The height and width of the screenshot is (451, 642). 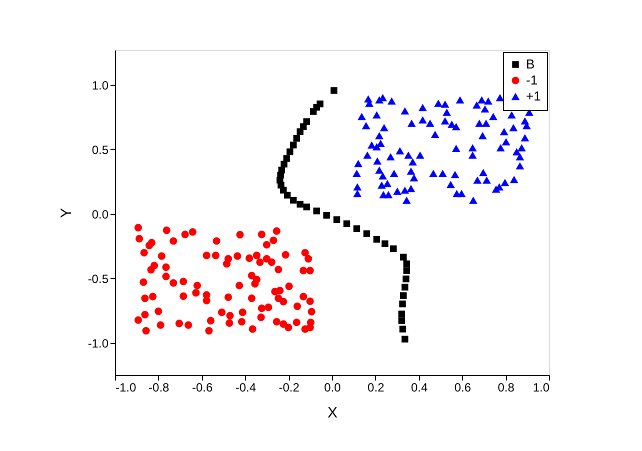 I want to click on x-axis-title: X, so click(x=332, y=413).